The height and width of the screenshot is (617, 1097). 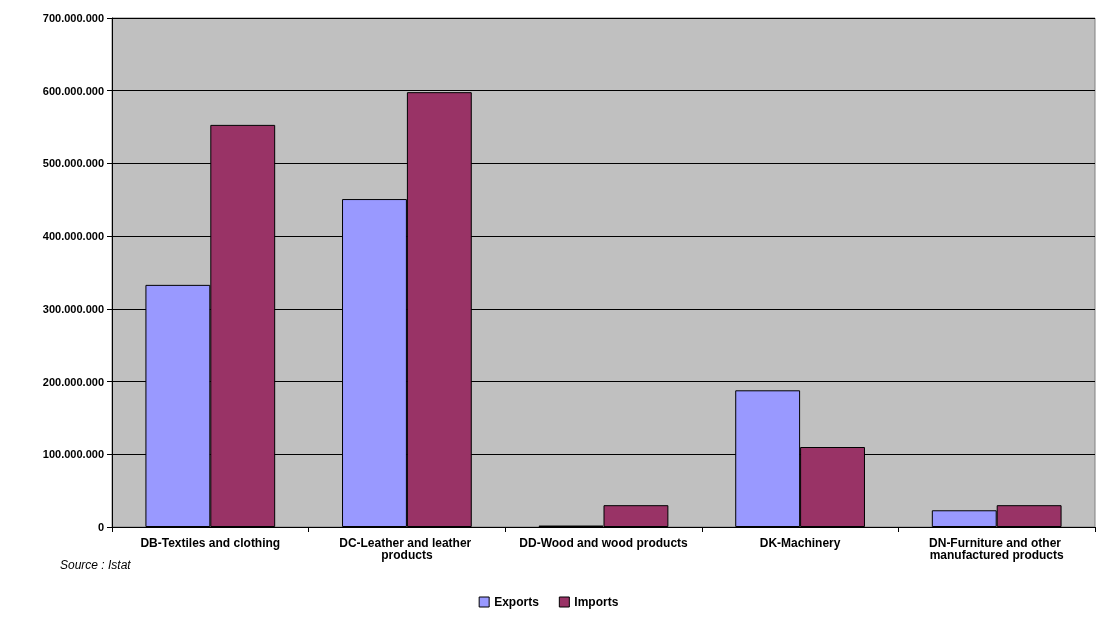 What do you see at coordinates (100, 527) in the screenshot?
I see `y-tick-label: 0` at bounding box center [100, 527].